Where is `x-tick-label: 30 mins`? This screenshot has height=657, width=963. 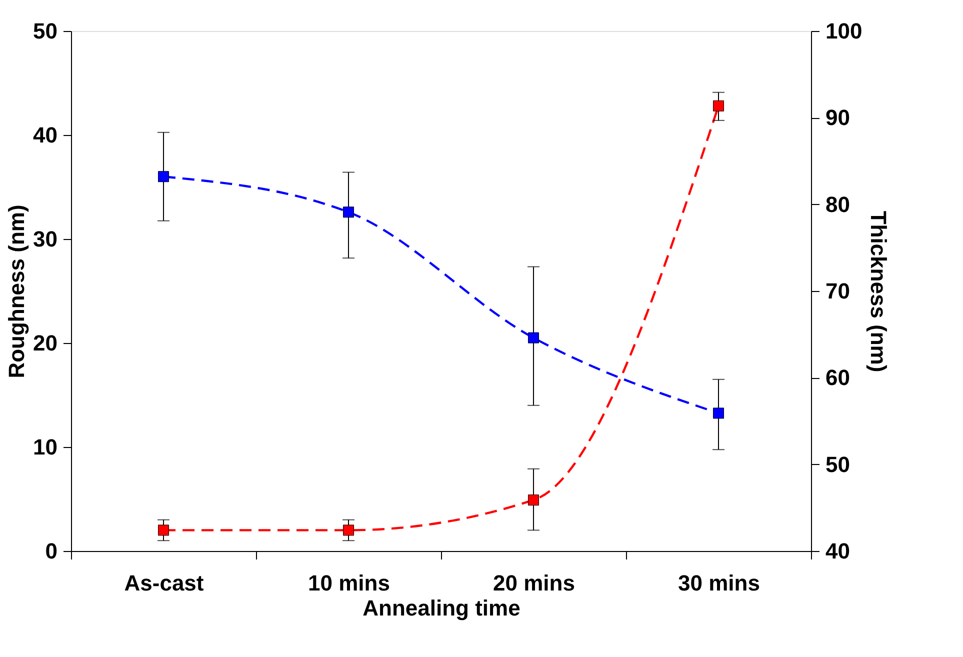 x-tick-label: 30 mins is located at coordinates (719, 583).